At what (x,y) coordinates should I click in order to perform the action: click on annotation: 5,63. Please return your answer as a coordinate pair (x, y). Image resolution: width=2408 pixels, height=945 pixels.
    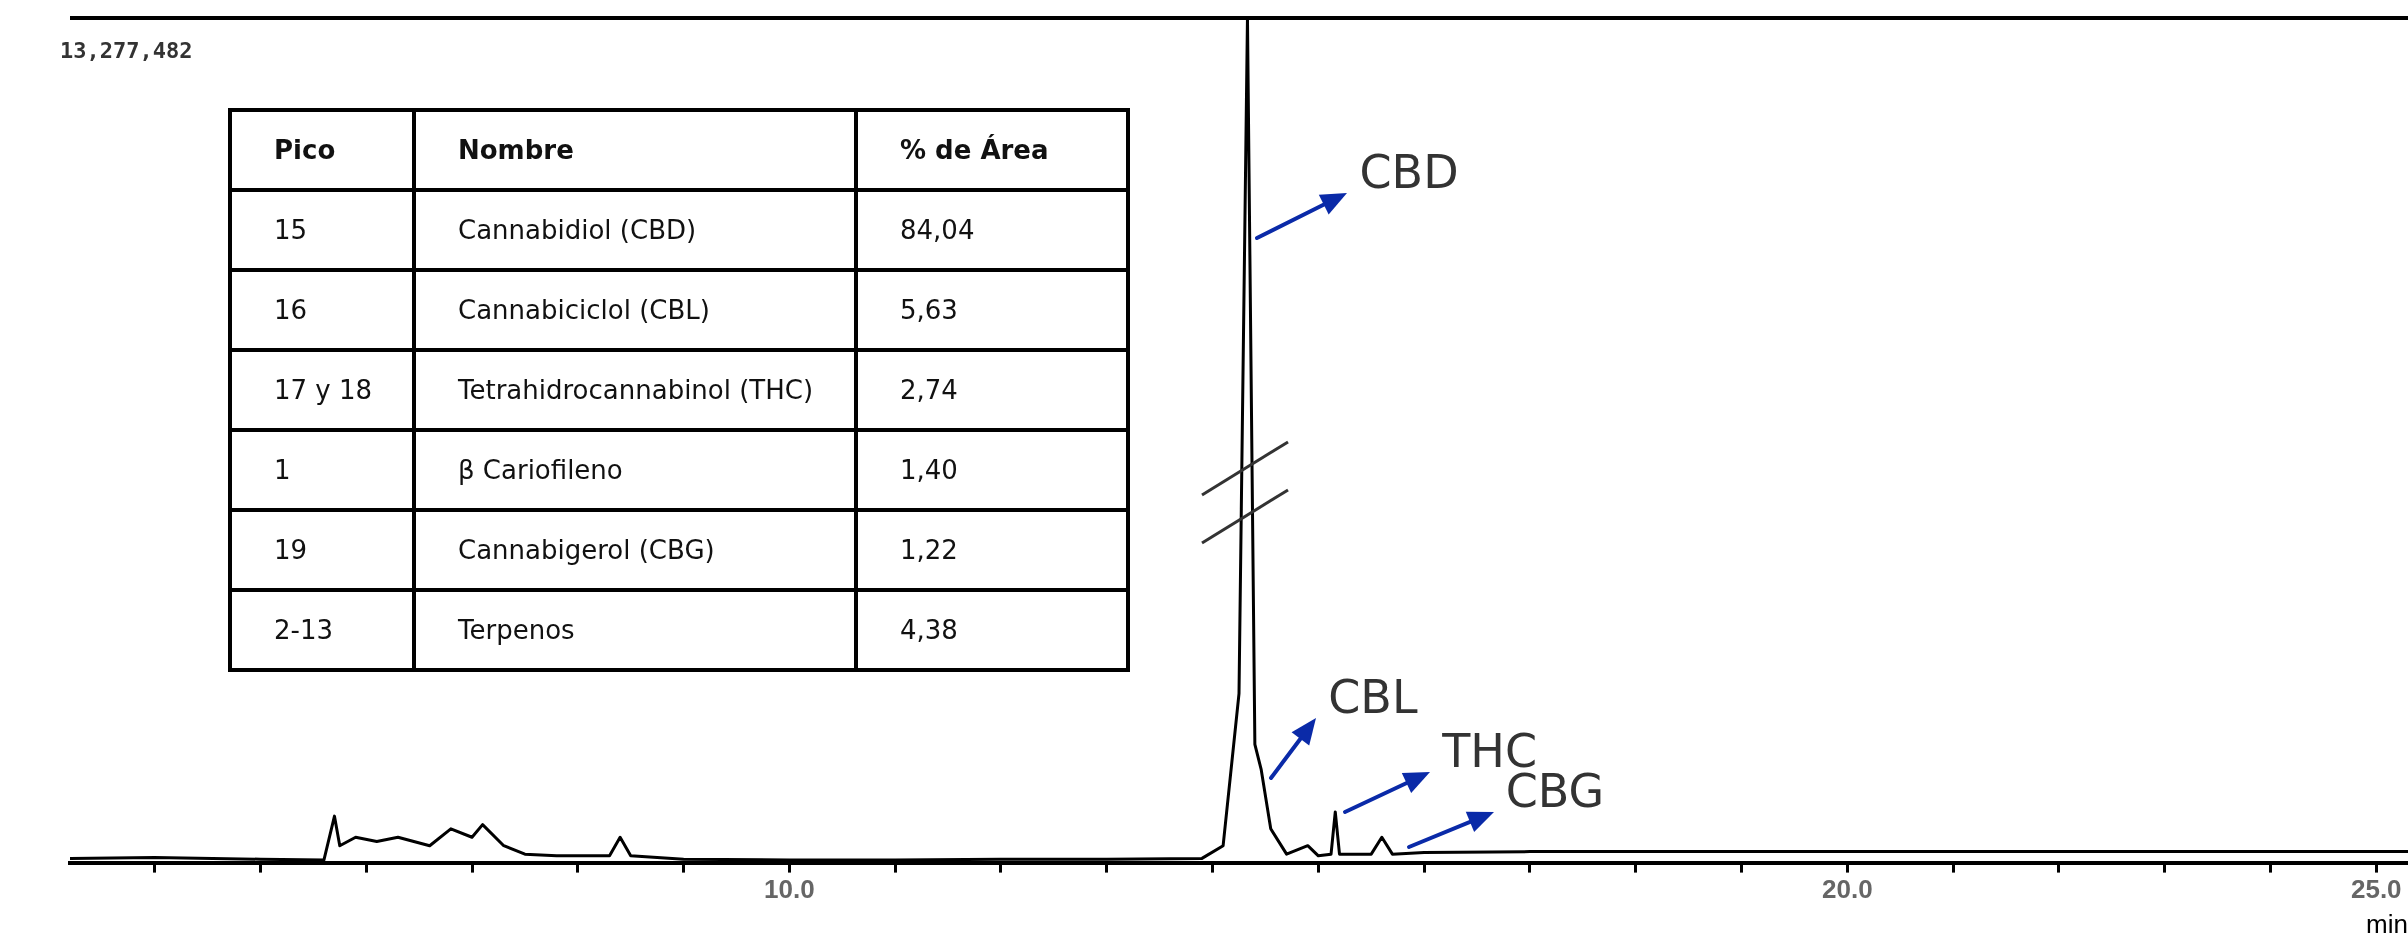
    Looking at the image, I should click on (992, 310).